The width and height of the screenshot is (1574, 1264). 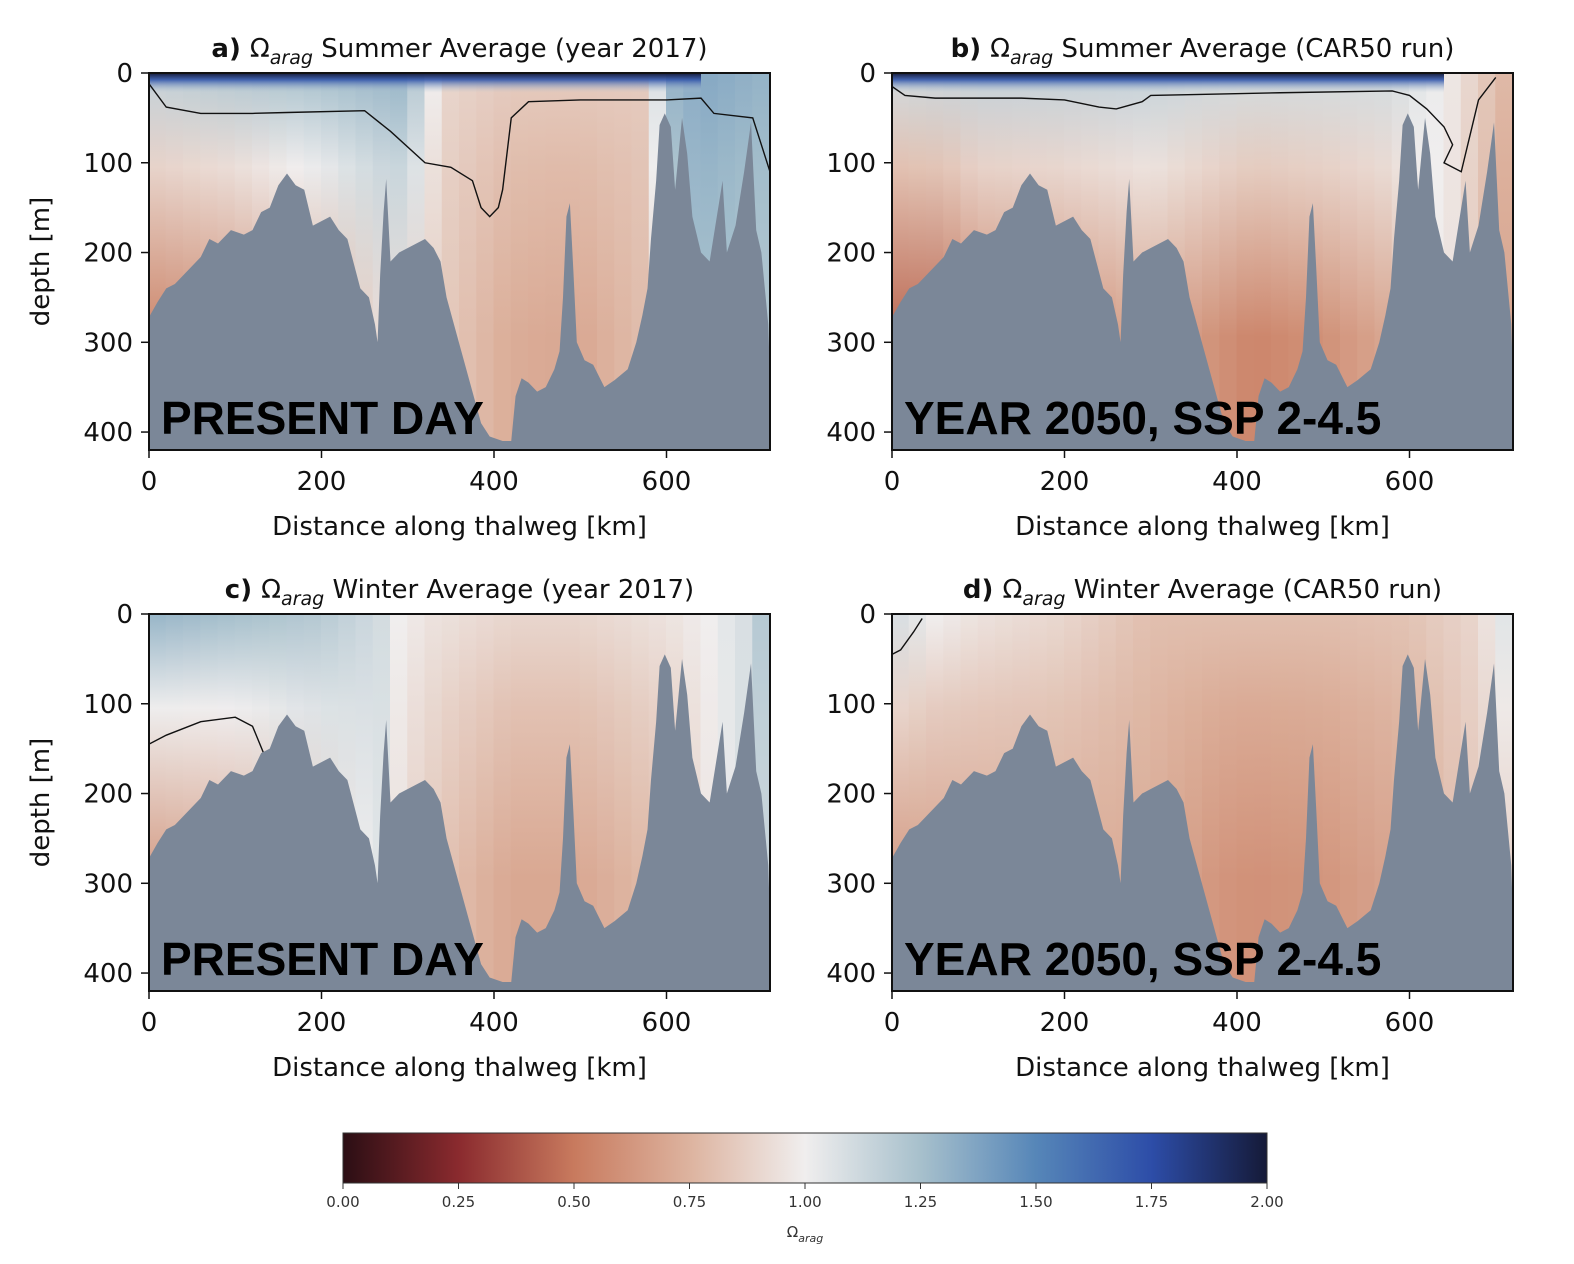 I want to click on y-axis-label: depth [m], so click(x=41, y=803).